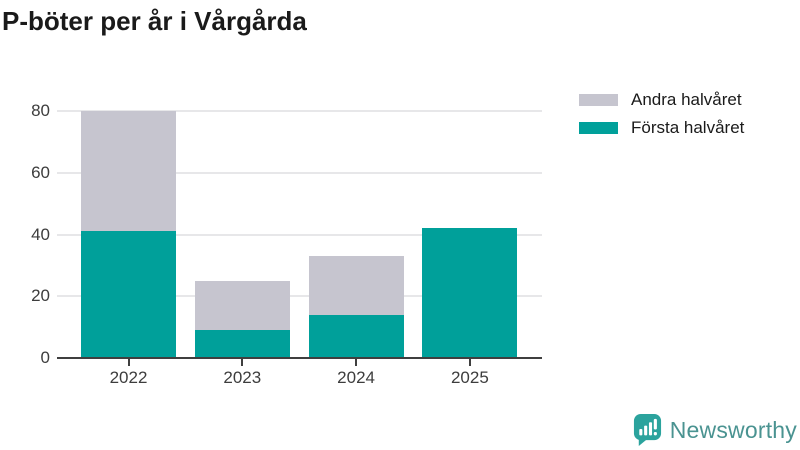 This screenshot has width=800, height=450. I want to click on bar-segment-2023-andra-halv-ret, so click(242, 305).